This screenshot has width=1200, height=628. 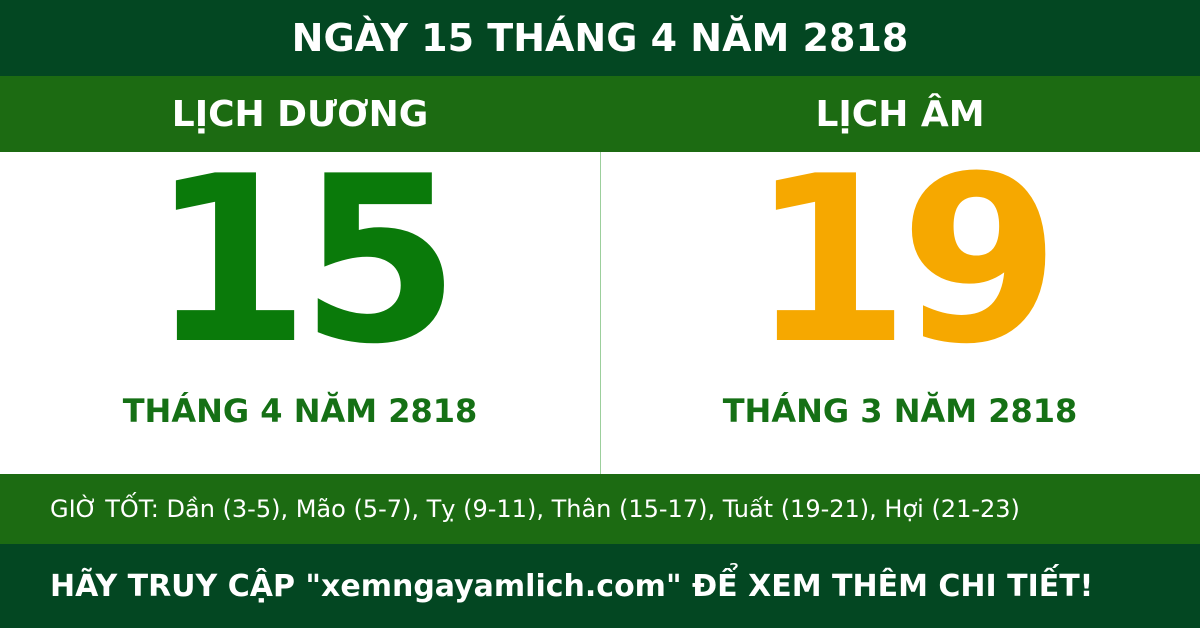 What do you see at coordinates (600, 114) in the screenshot?
I see `column-headers: LỊCH DƯƠNG LỊCH ÂM` at bounding box center [600, 114].